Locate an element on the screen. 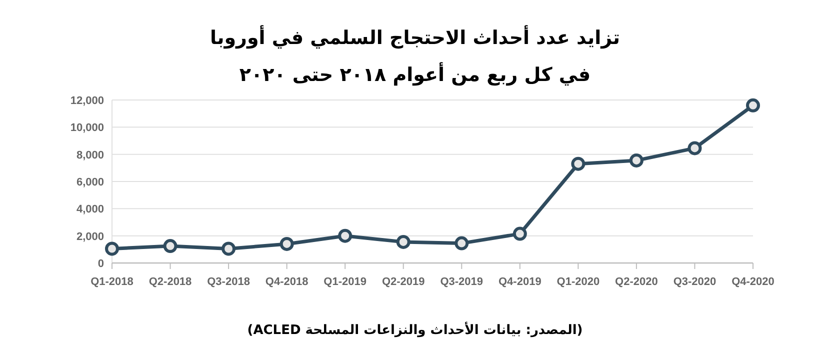 This screenshot has width=831, height=361. y-tick-label: 2,000 is located at coordinates (90, 236).